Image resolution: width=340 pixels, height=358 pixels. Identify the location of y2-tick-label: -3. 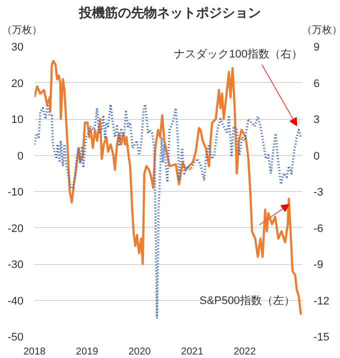
(319, 192).